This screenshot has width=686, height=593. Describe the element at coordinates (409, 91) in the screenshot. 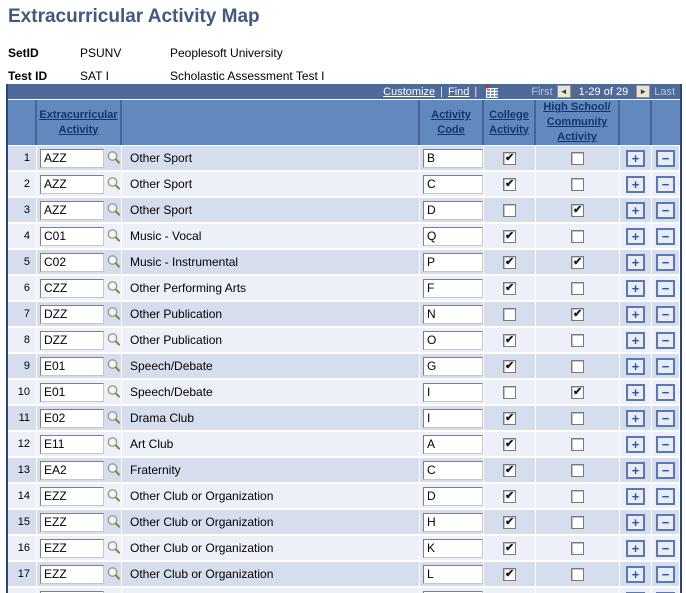

I see `customize-link: Customize` at that location.